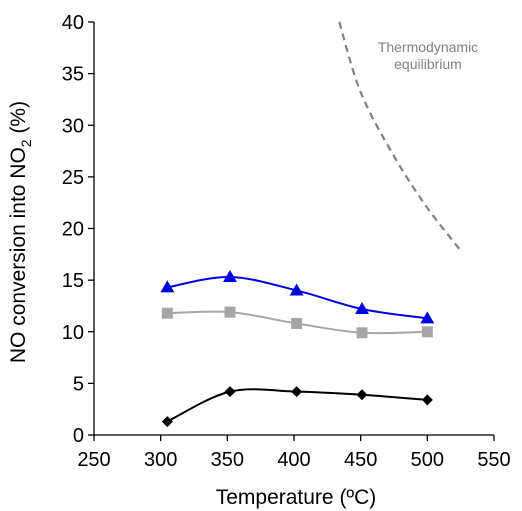 This screenshot has width=522, height=511. I want to click on y-tick-label: 15, so click(73, 281).